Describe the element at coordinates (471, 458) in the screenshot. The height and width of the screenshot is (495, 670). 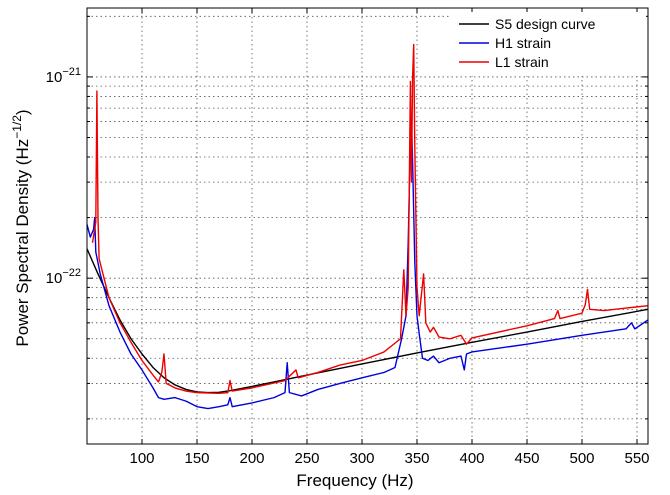
I see `x-tick-label: 400` at that location.